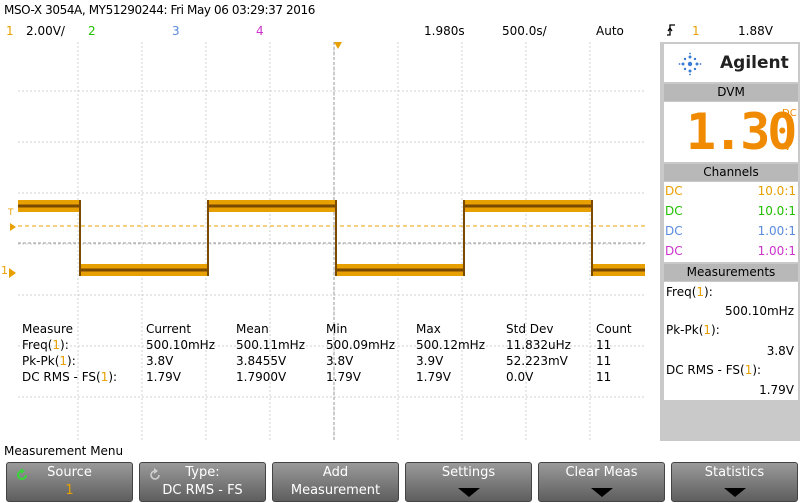  I want to click on ch4-probe: 1.00:1, so click(776, 251).